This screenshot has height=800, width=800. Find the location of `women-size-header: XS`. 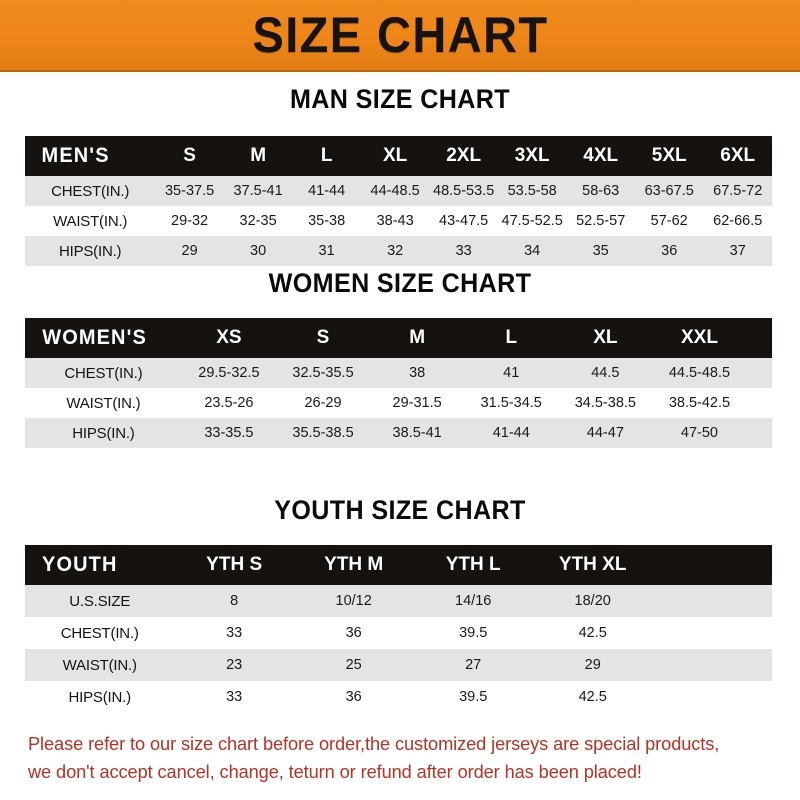

women-size-header: XS is located at coordinates (229, 337).